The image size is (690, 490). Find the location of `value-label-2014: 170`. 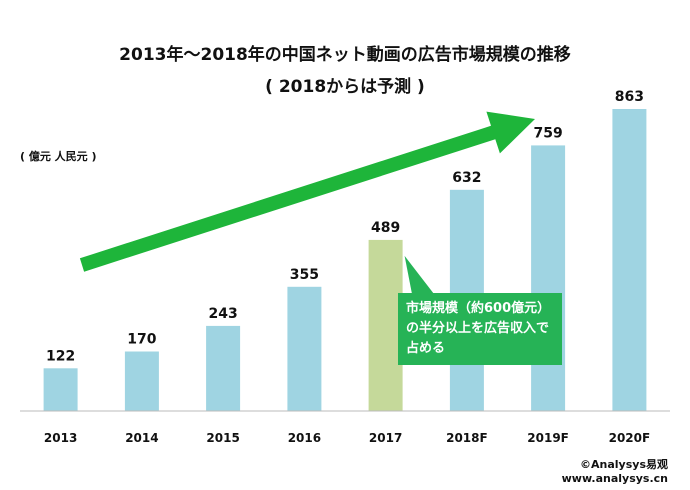

value-label-2014: 170 is located at coordinates (141, 340).